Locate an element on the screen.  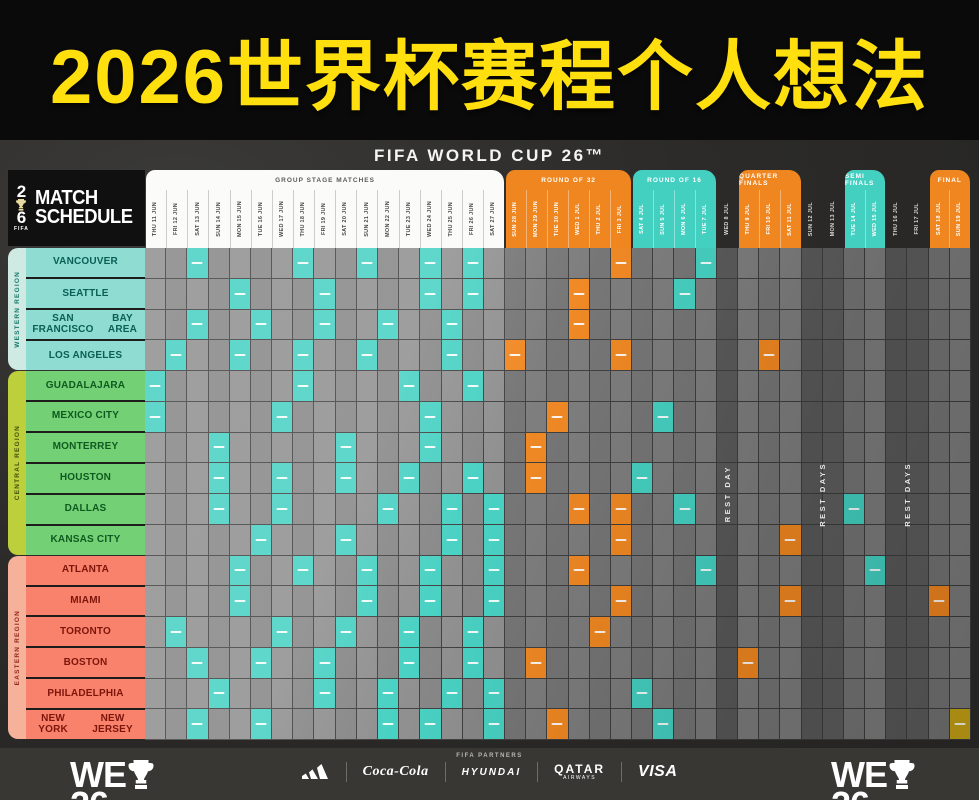
date-label: TUE 16 JUN is located at coordinates (260, 219).